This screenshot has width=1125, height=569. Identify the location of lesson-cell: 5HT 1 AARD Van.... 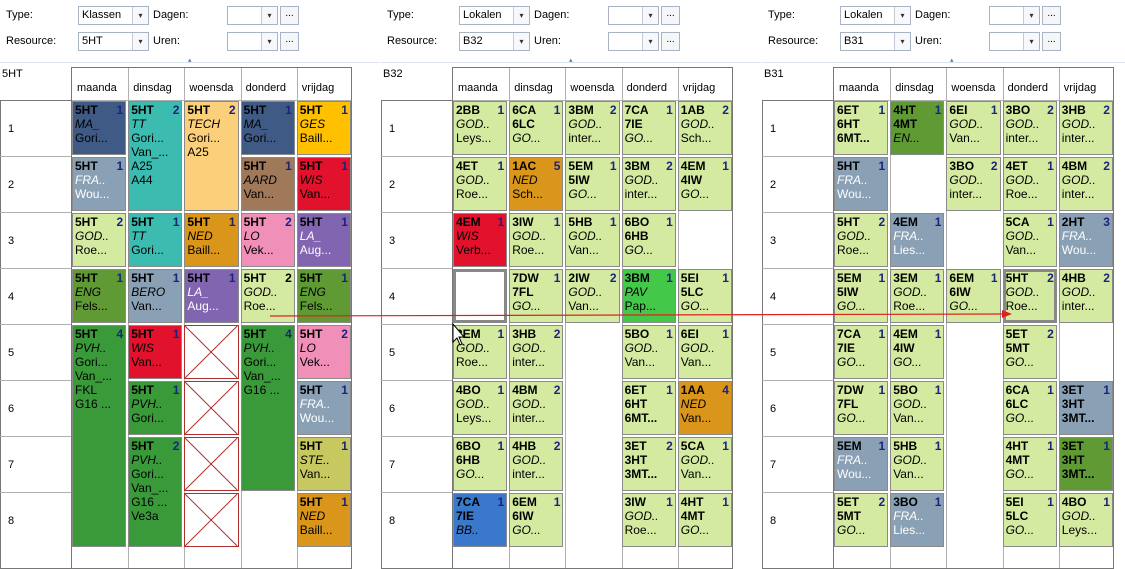
(267, 184).